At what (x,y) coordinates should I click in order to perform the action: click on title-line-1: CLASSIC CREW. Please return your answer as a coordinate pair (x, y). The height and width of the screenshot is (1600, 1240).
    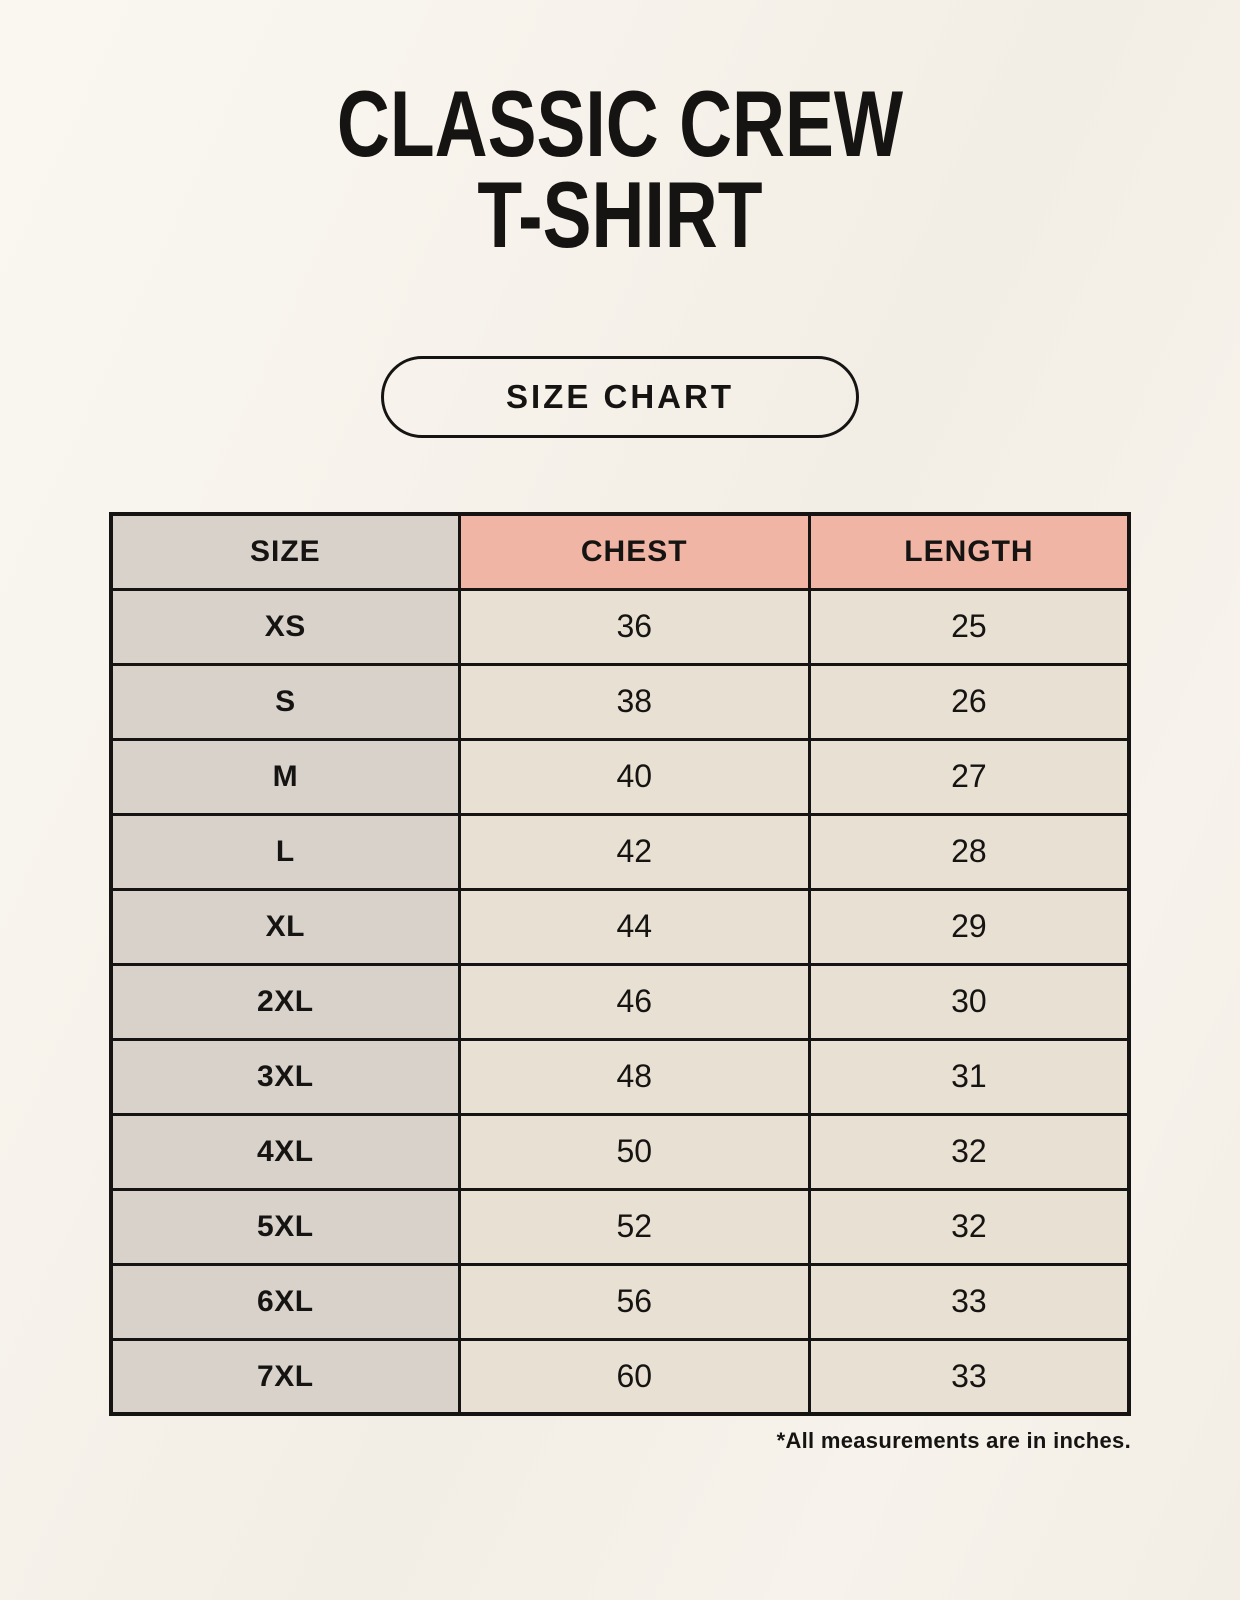
    Looking at the image, I should click on (620, 123).